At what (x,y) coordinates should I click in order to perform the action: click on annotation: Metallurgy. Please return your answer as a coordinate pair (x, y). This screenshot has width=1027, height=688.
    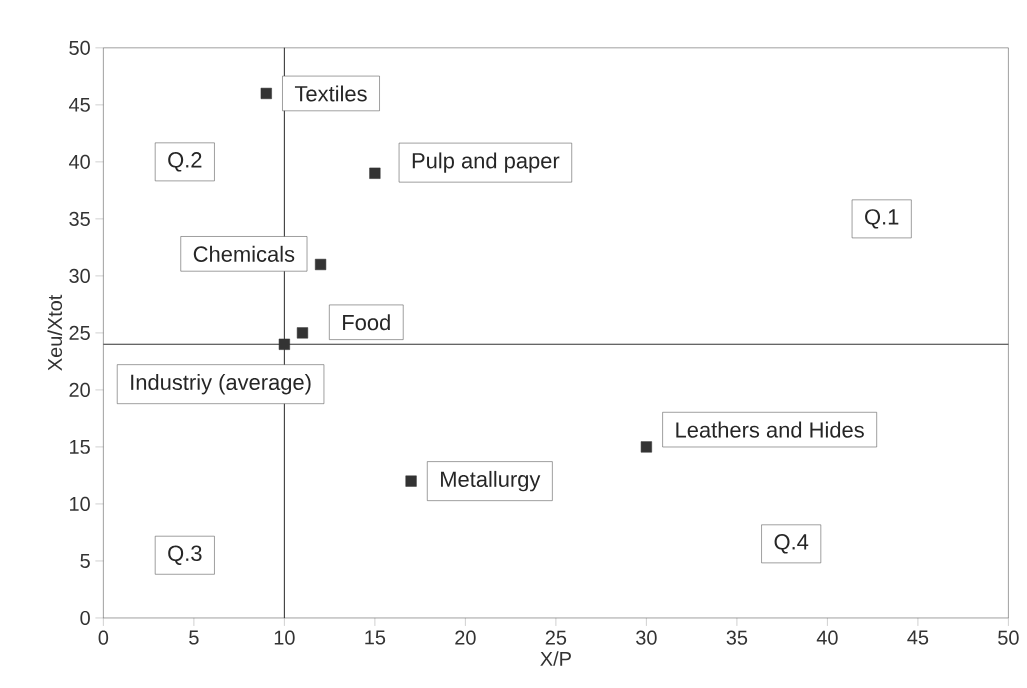
    Looking at the image, I should click on (491, 481).